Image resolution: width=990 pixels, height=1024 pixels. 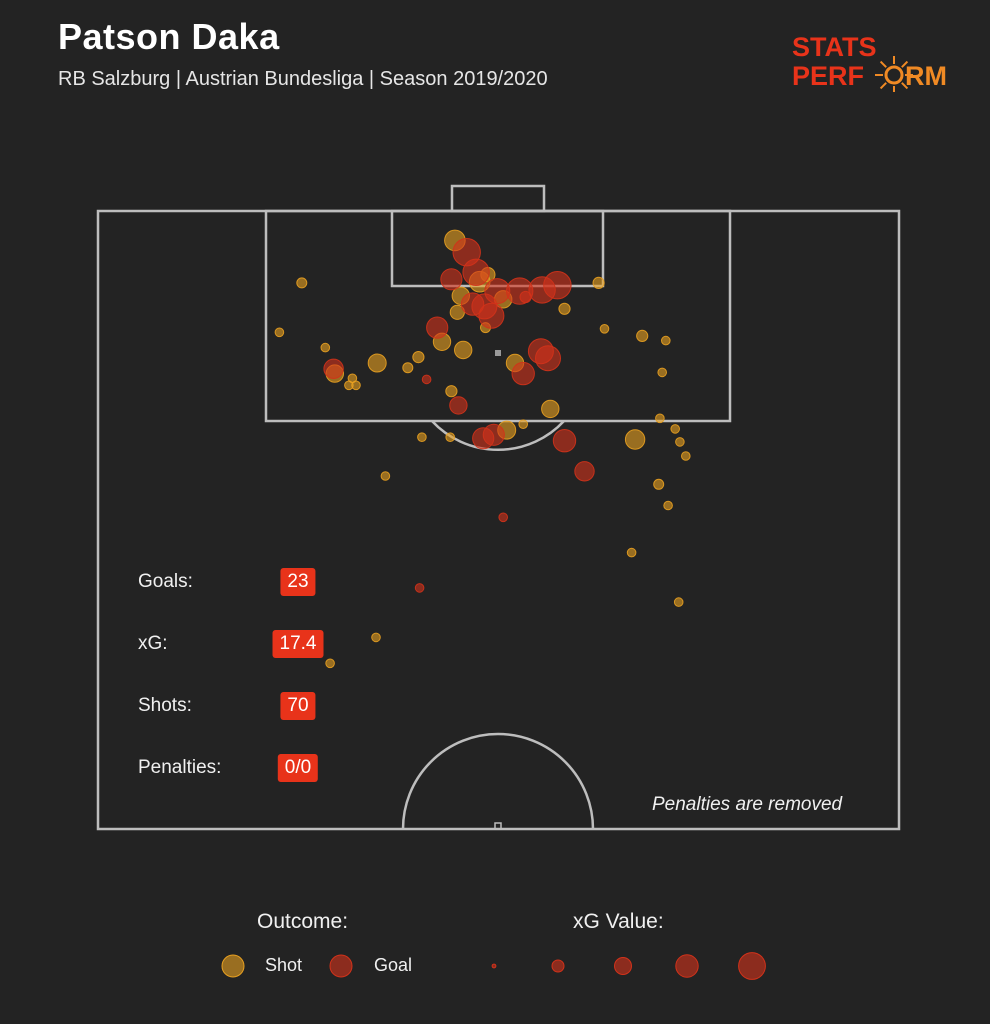 What do you see at coordinates (393, 965) in the screenshot?
I see `legend-goal-label: Goal` at bounding box center [393, 965].